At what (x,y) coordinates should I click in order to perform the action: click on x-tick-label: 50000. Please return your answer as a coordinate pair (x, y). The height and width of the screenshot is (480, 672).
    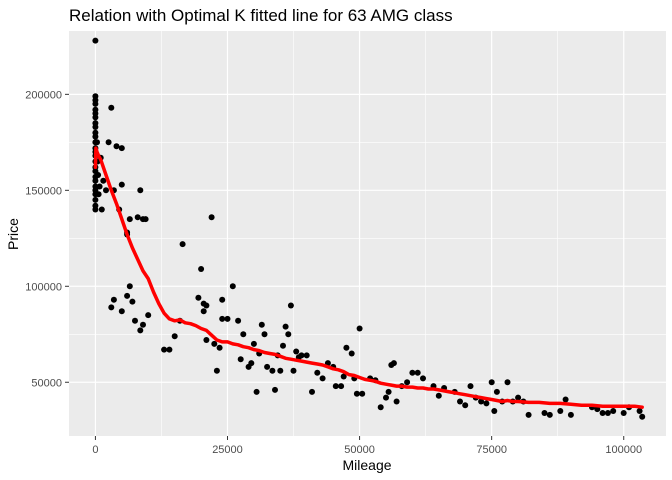
    Looking at the image, I should click on (359, 450).